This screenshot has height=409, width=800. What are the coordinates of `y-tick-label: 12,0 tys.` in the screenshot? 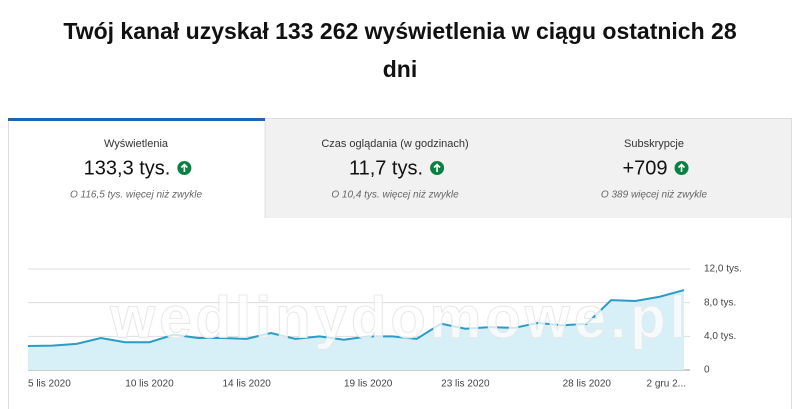 It's located at (723, 269).